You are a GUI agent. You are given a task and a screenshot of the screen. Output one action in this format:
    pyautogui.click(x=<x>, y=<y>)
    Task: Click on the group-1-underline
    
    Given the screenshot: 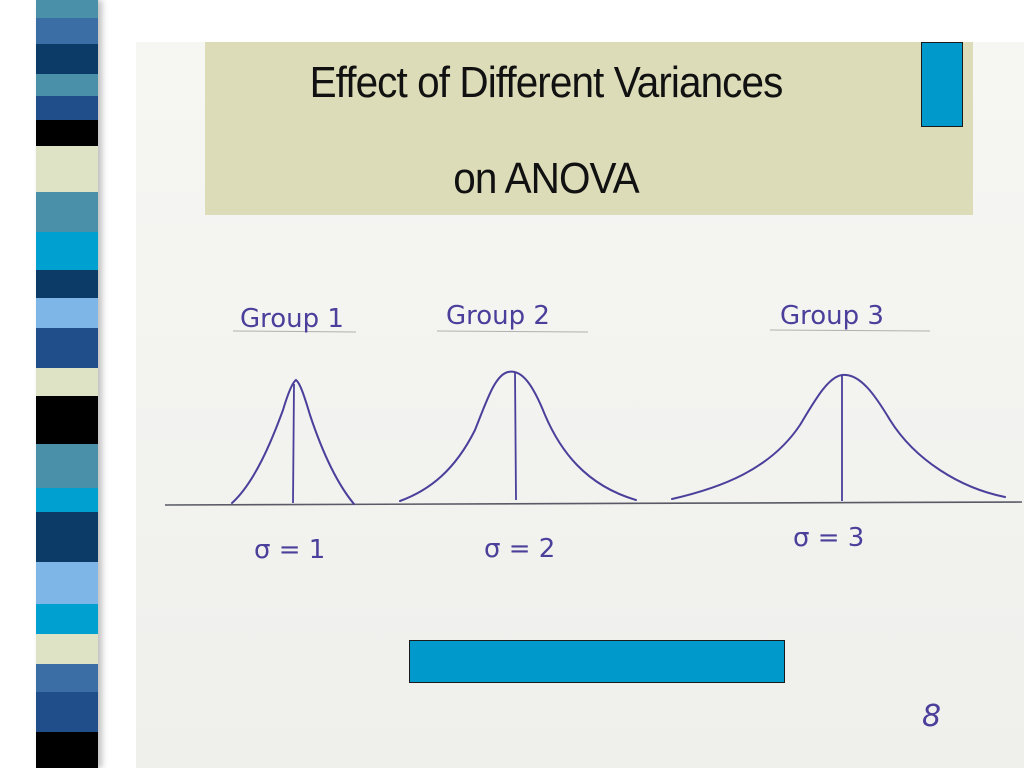 What is the action you would take?
    pyautogui.click(x=294, y=331)
    